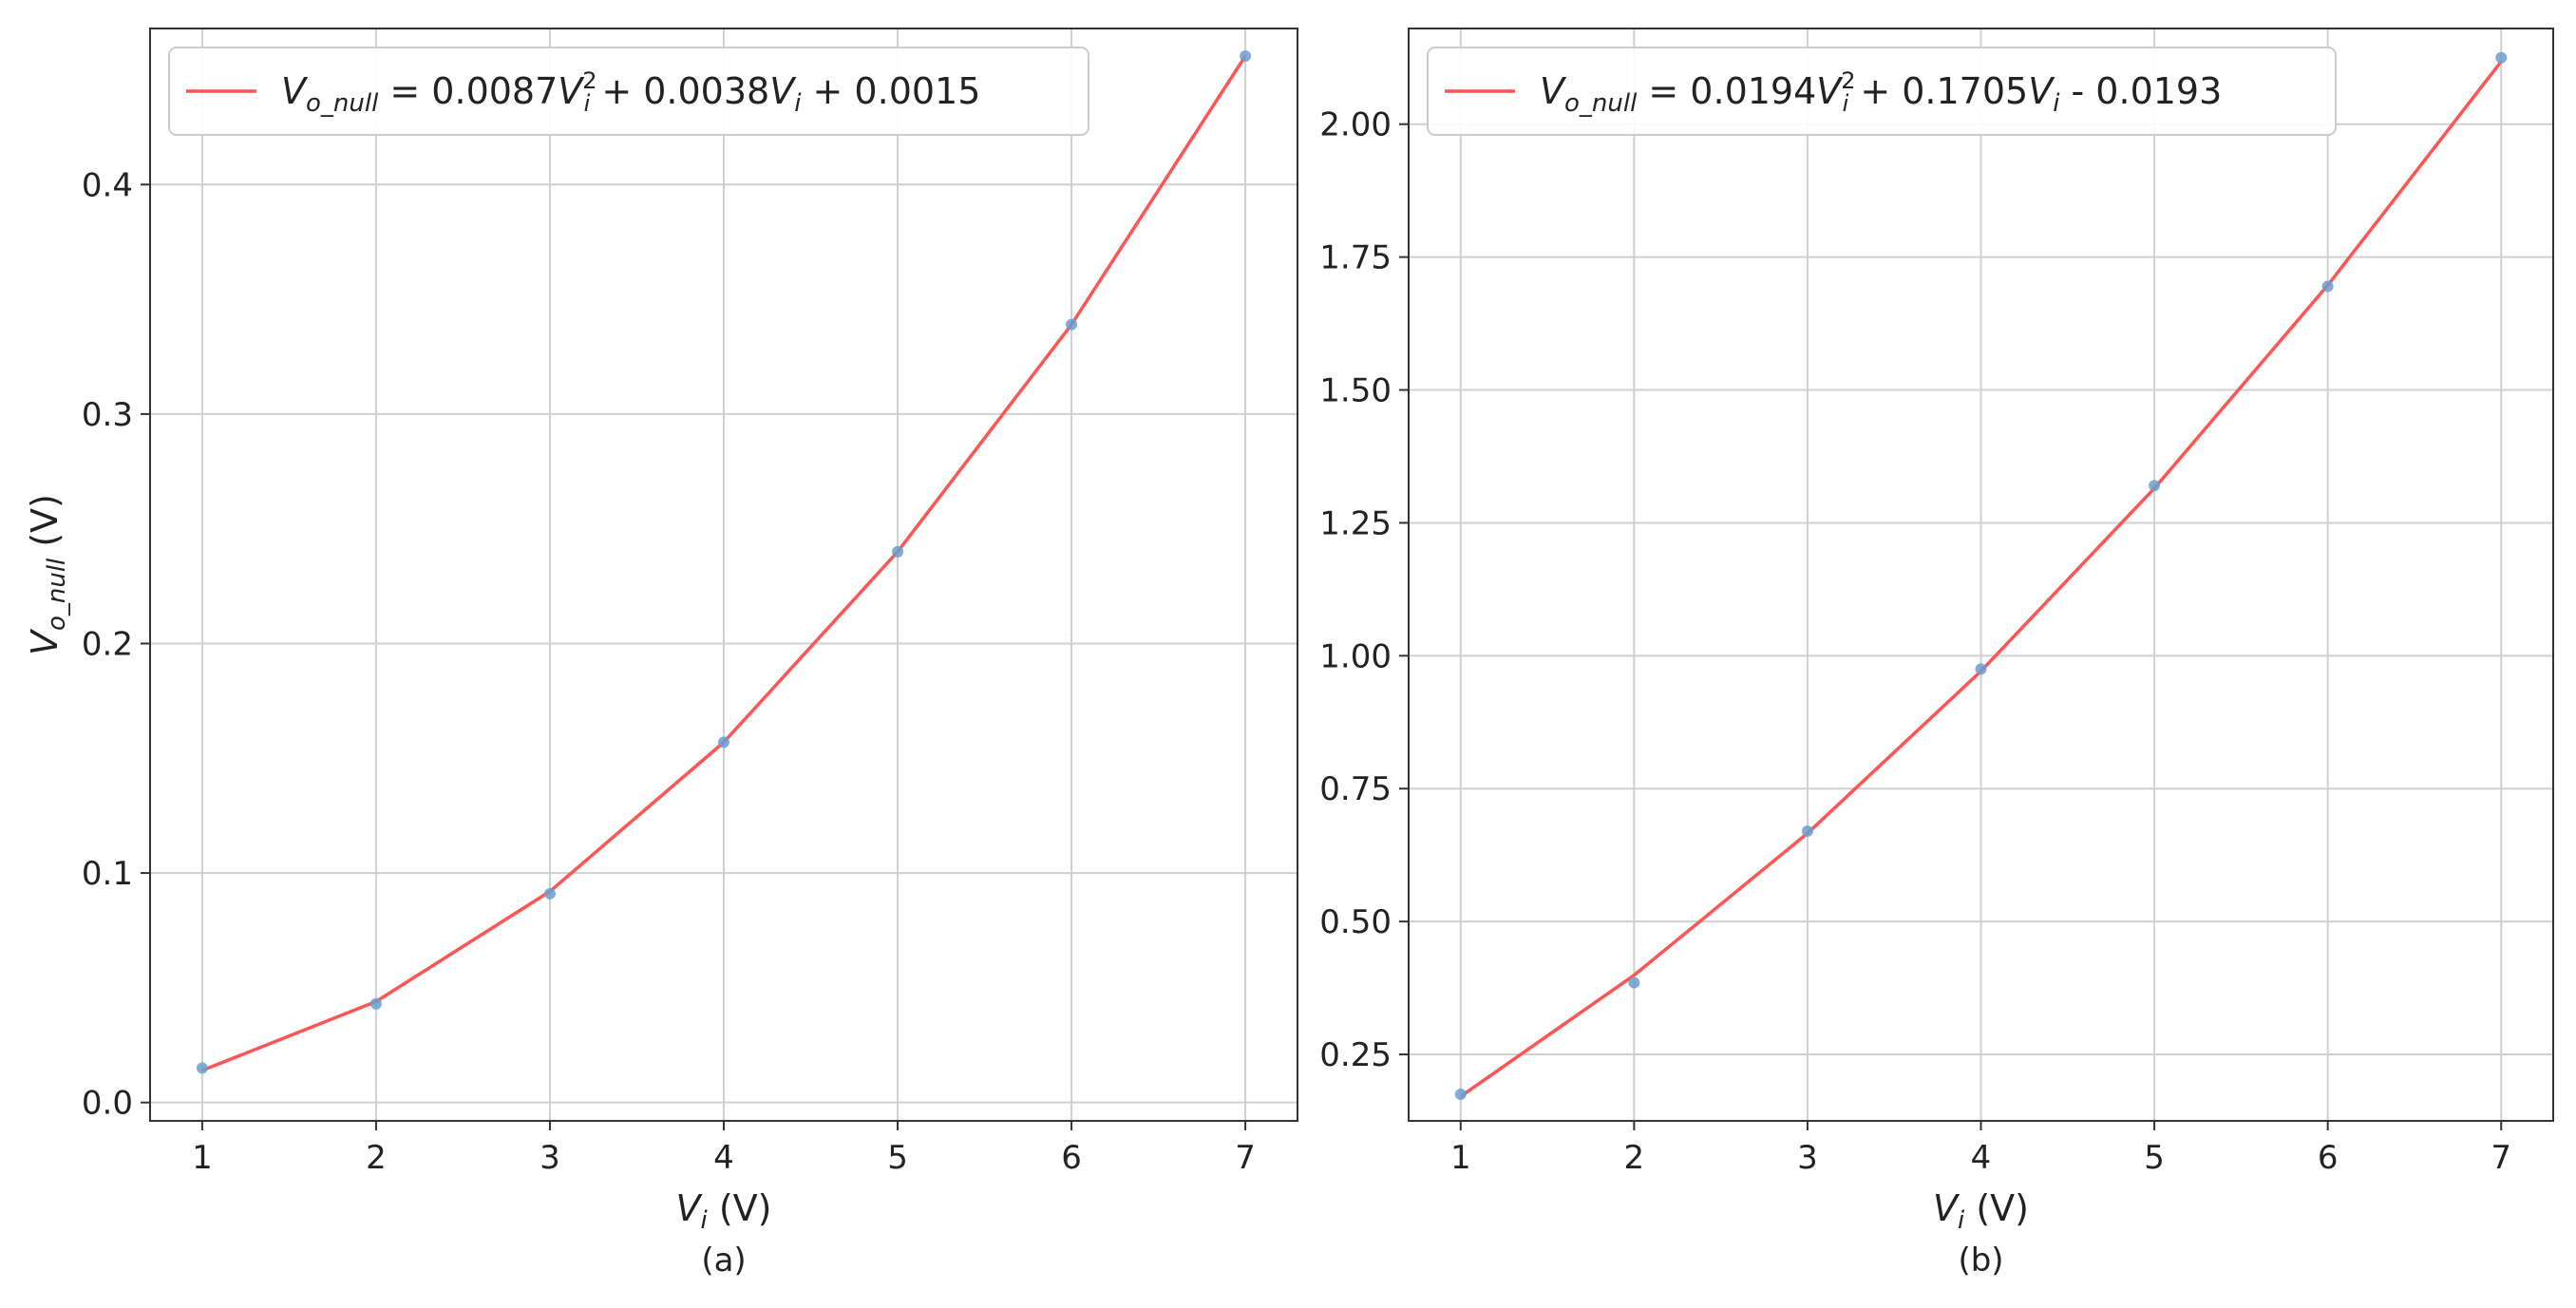  I want to click on y-tick-label: 2.00, so click(1355, 125).